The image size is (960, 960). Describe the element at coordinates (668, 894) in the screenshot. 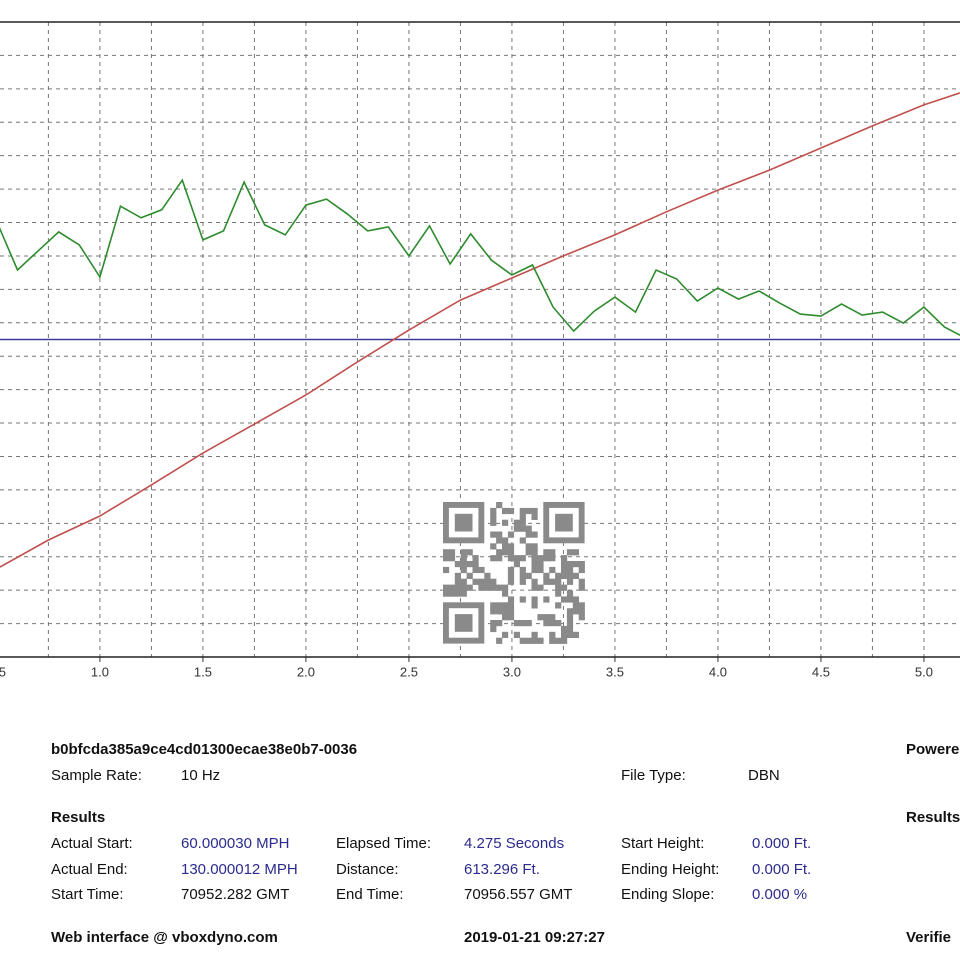

I see `label: Ending Slope:` at that location.